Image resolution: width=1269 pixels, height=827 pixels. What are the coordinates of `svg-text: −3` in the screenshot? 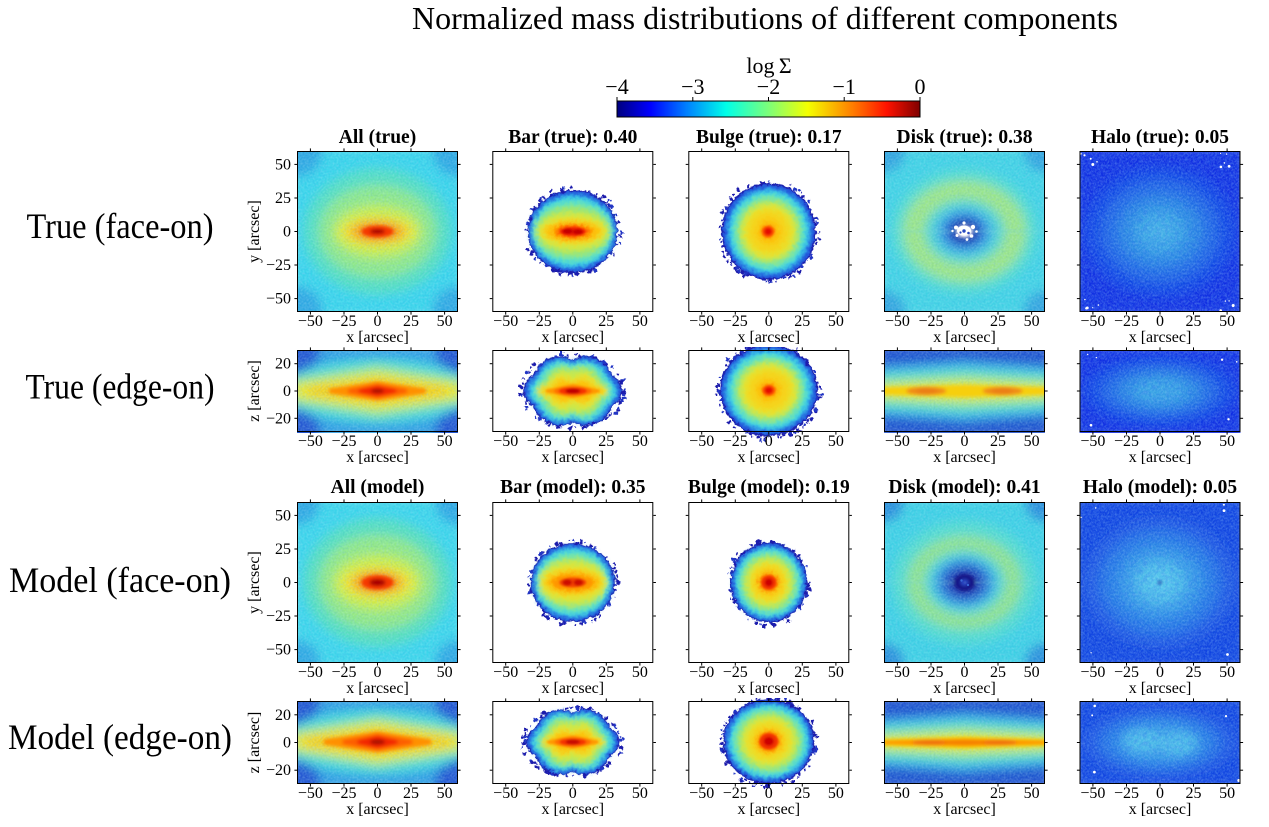 It's located at (692, 86).